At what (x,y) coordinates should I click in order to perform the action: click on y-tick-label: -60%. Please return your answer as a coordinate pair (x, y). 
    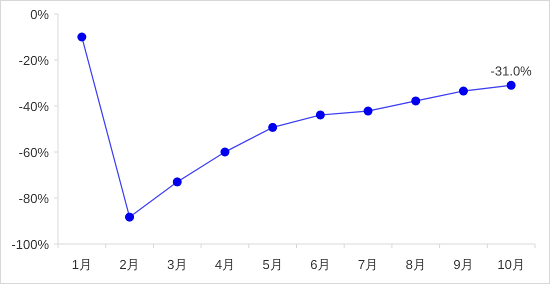
    Looking at the image, I should click on (34, 152).